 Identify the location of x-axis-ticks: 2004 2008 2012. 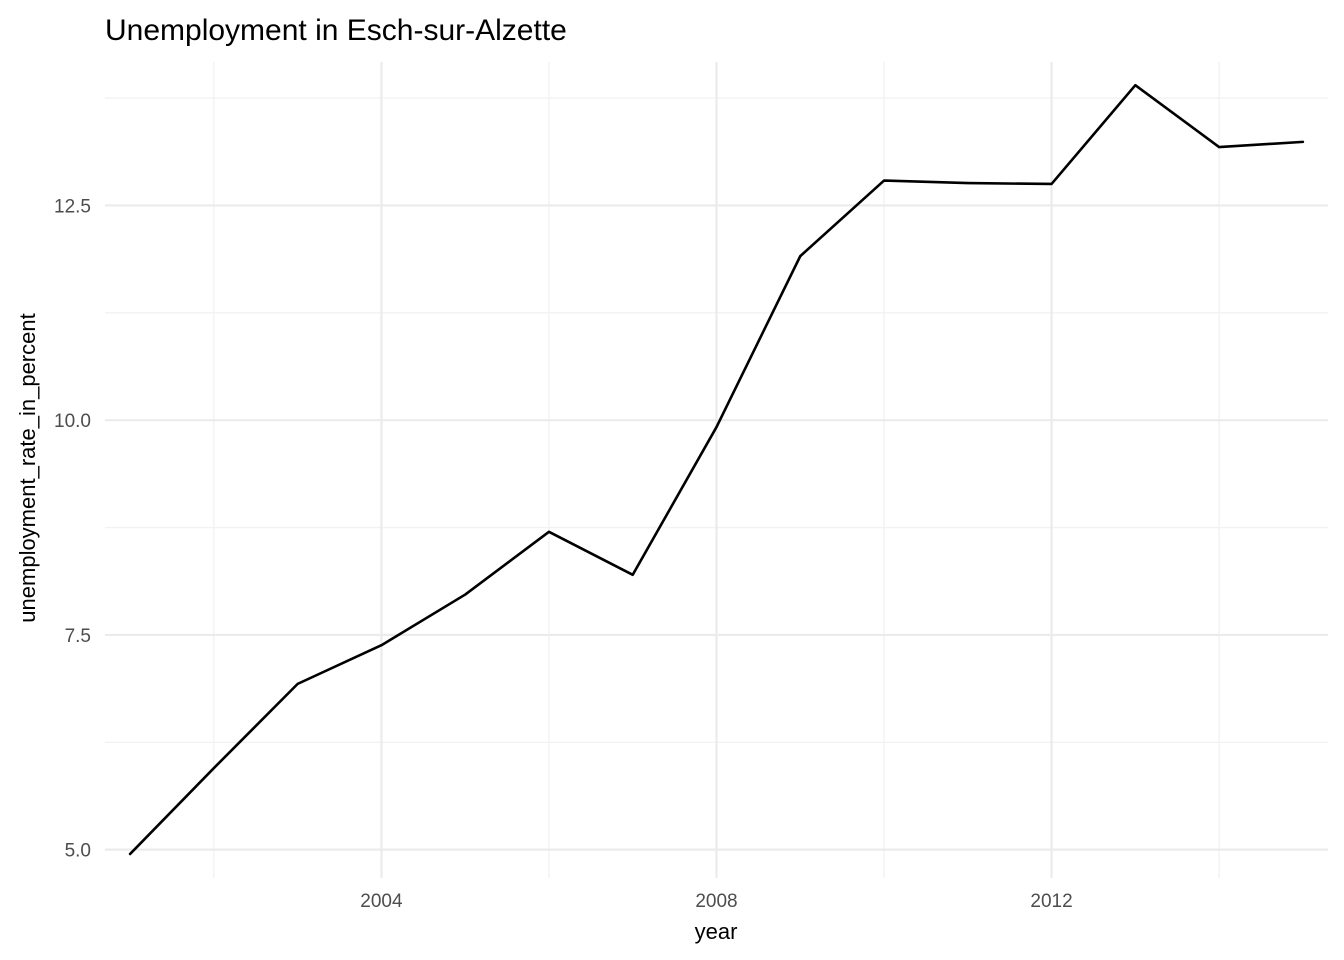
(716, 901).